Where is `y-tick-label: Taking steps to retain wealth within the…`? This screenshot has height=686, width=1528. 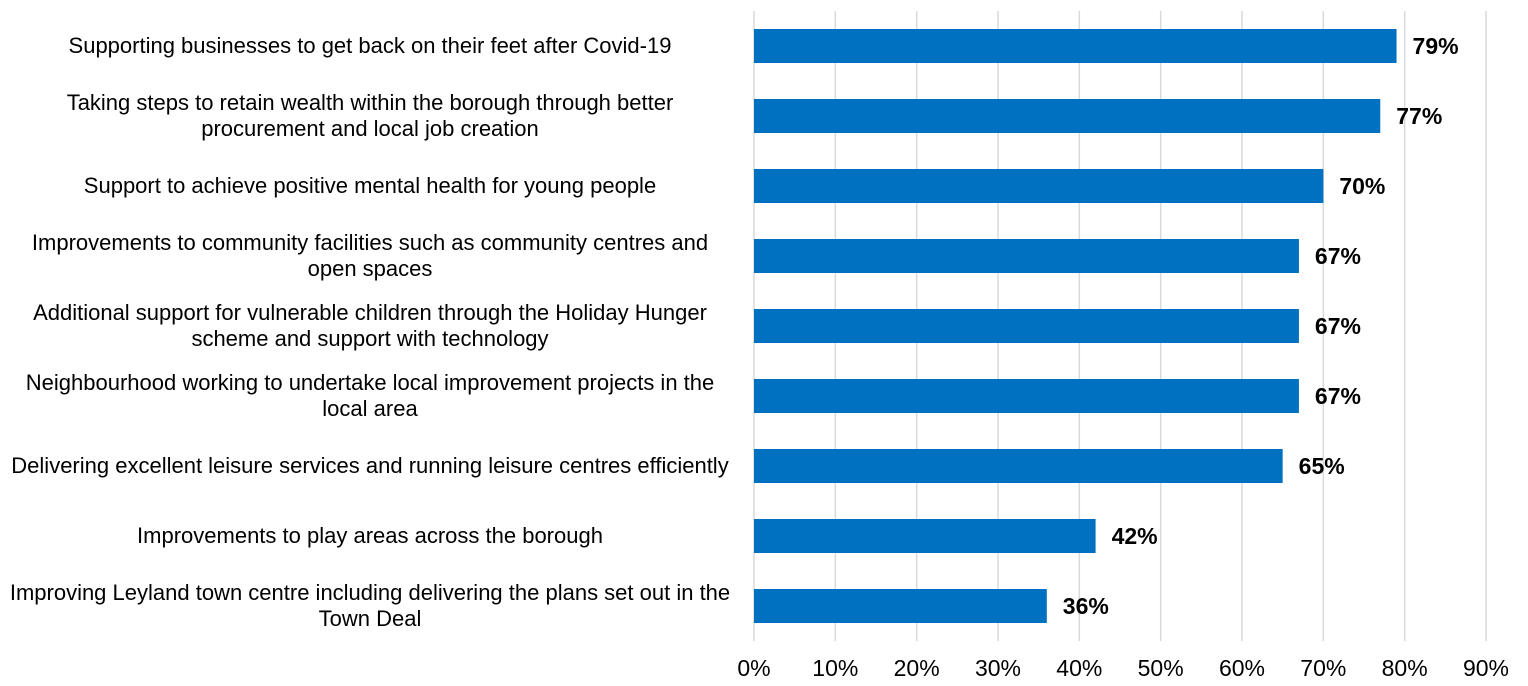
y-tick-label: Taking steps to retain wealth within the… is located at coordinates (370, 115).